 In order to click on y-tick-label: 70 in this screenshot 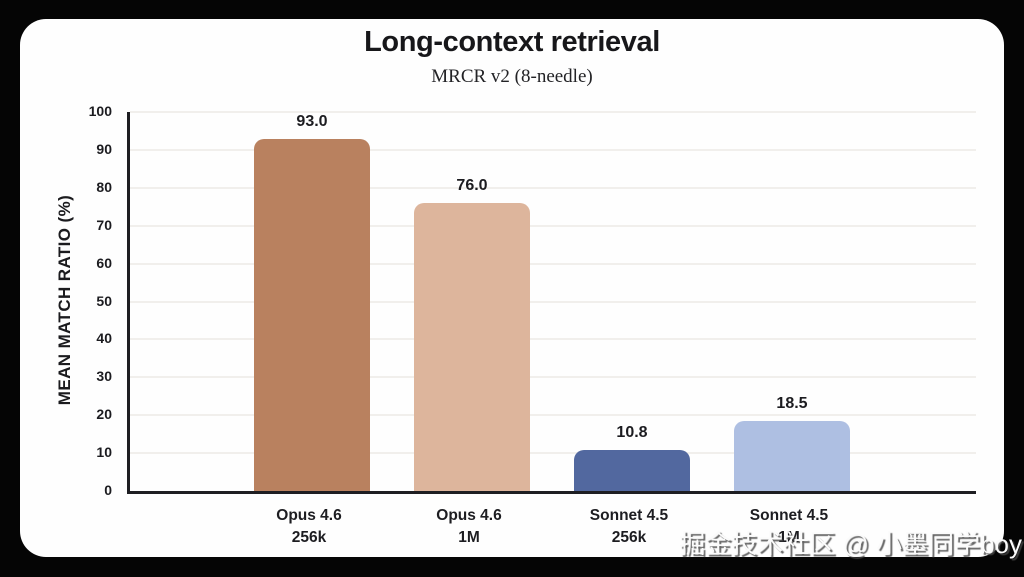, I will do `click(104, 224)`.